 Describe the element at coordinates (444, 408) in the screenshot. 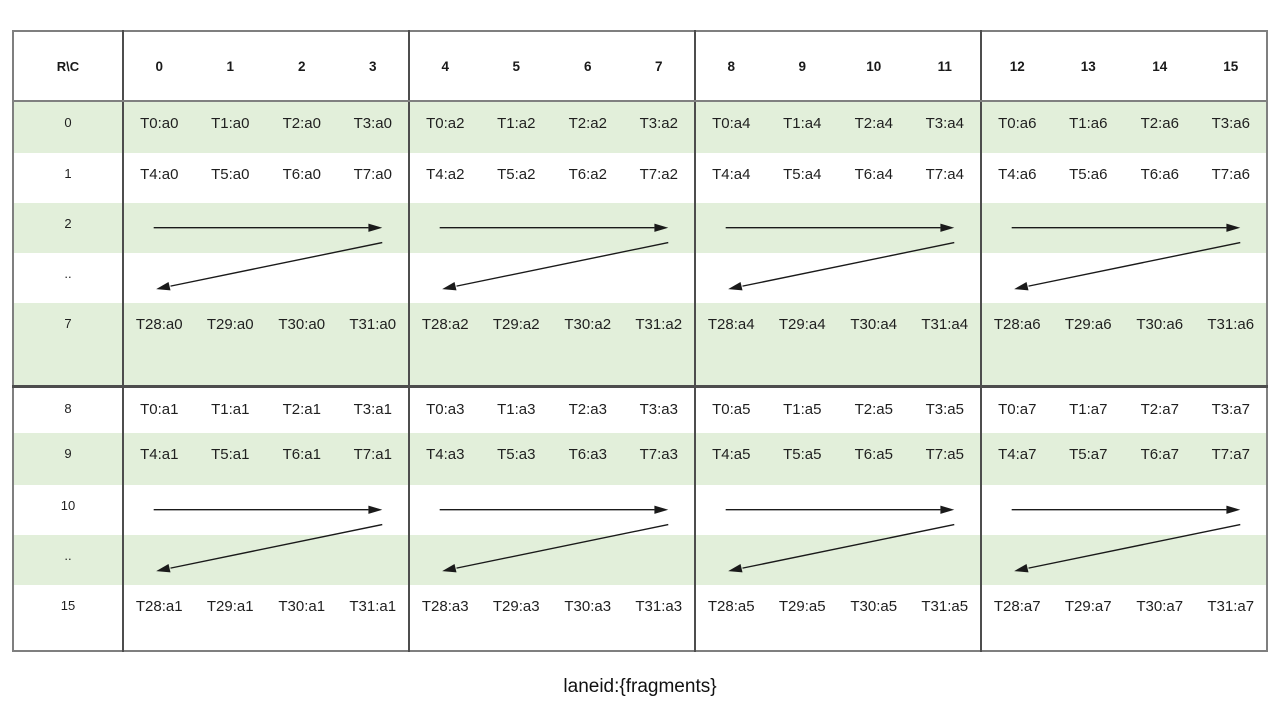

I see `fragment-cell: T0:a3` at that location.